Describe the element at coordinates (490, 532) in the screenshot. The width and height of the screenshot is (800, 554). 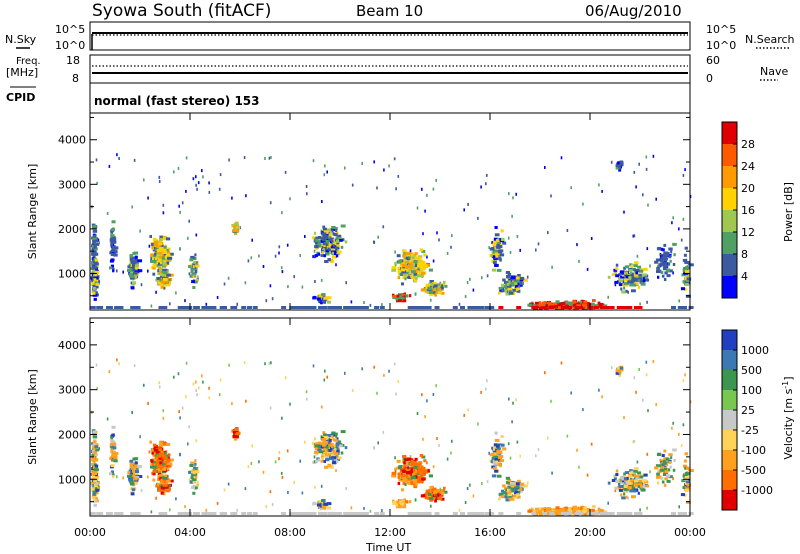
I see `x-tick-label: 16:00` at that location.